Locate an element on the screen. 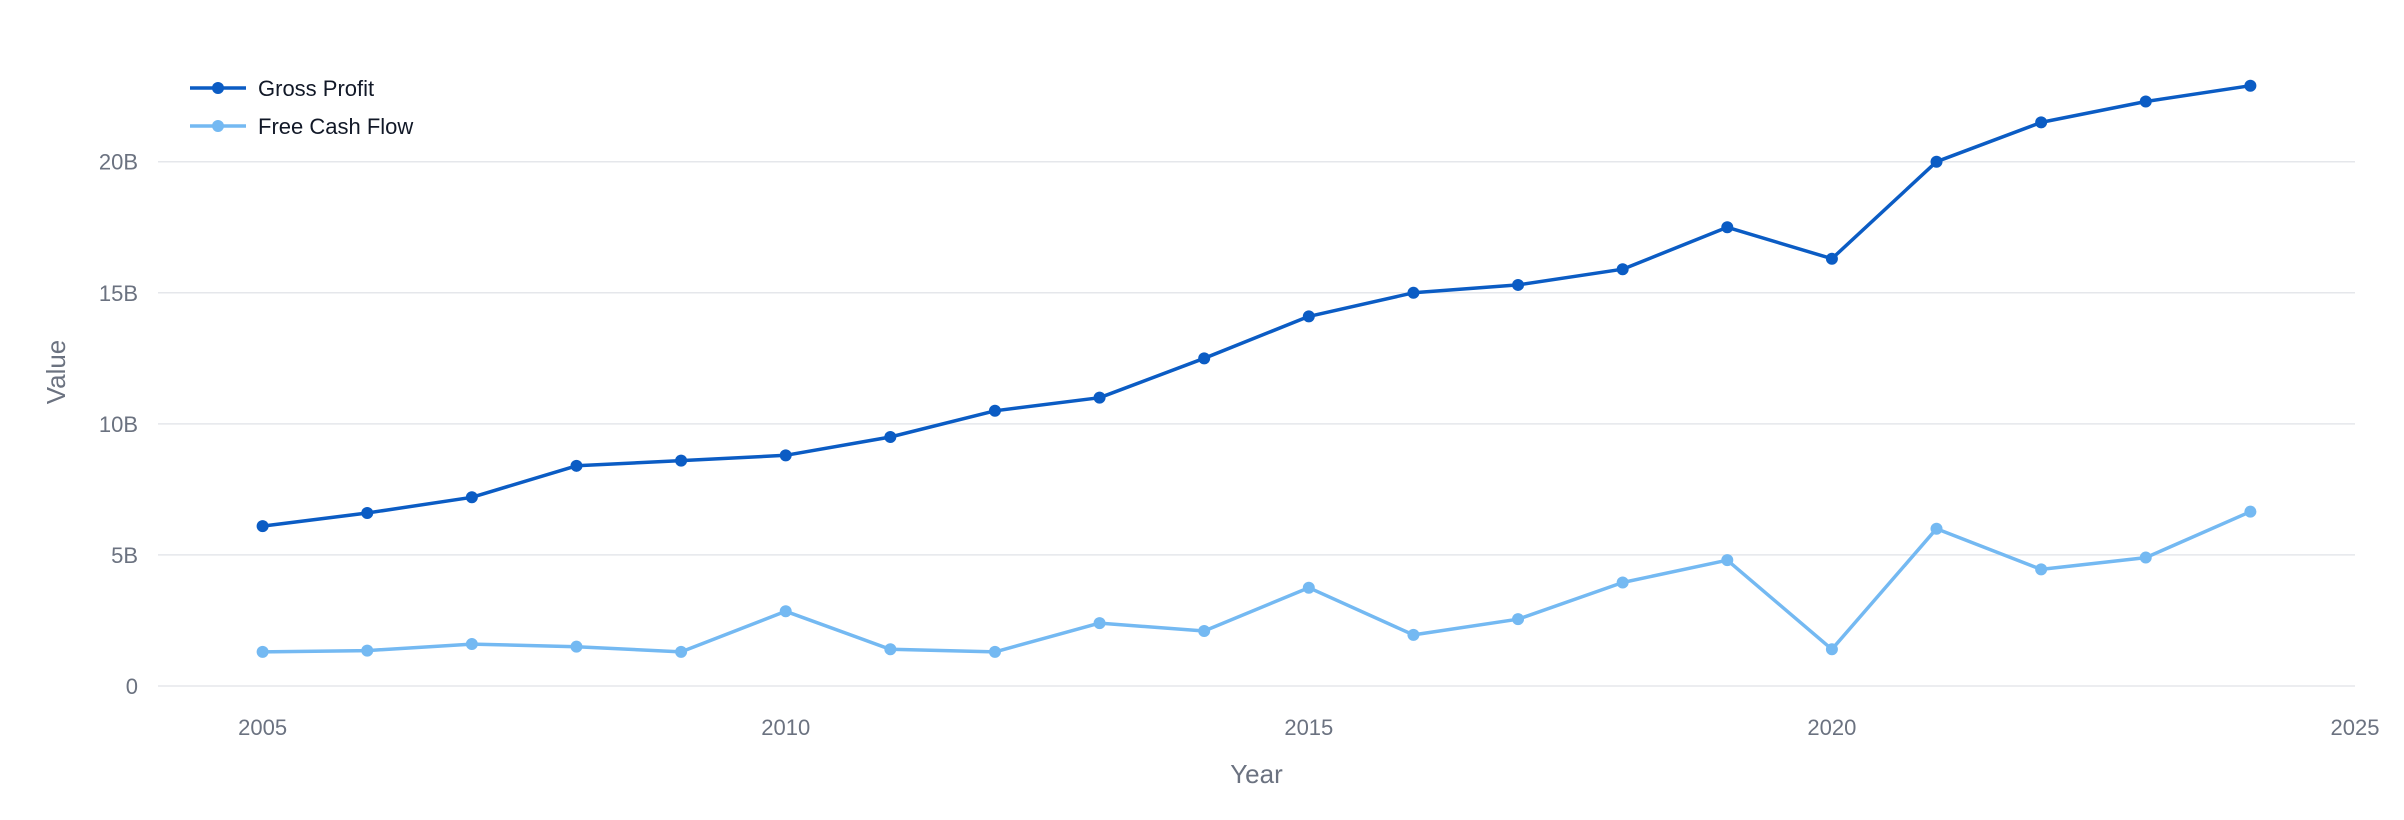 Image resolution: width=2404 pixels, height=820 pixels. legend-label: Gross Profit is located at coordinates (316, 88).